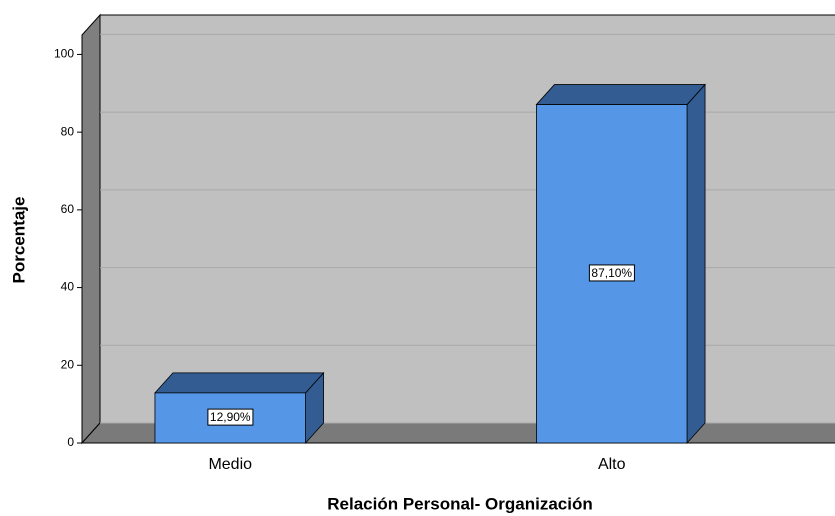 This screenshot has height=516, width=835. I want to click on bar-side, so click(696, 264).